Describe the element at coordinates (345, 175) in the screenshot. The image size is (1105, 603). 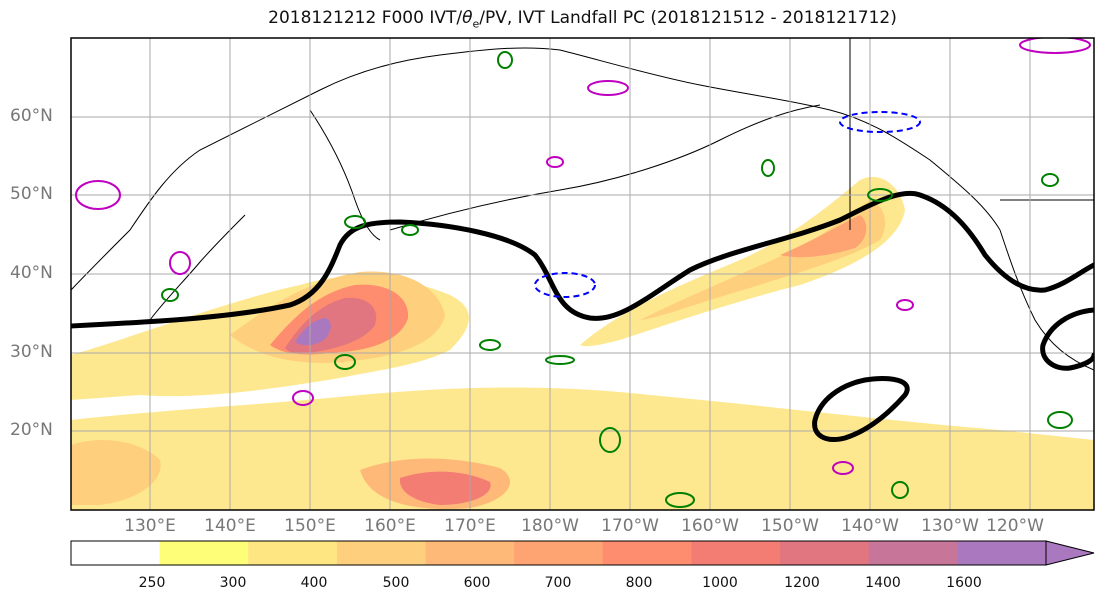
I see `kamchatka-coast` at that location.